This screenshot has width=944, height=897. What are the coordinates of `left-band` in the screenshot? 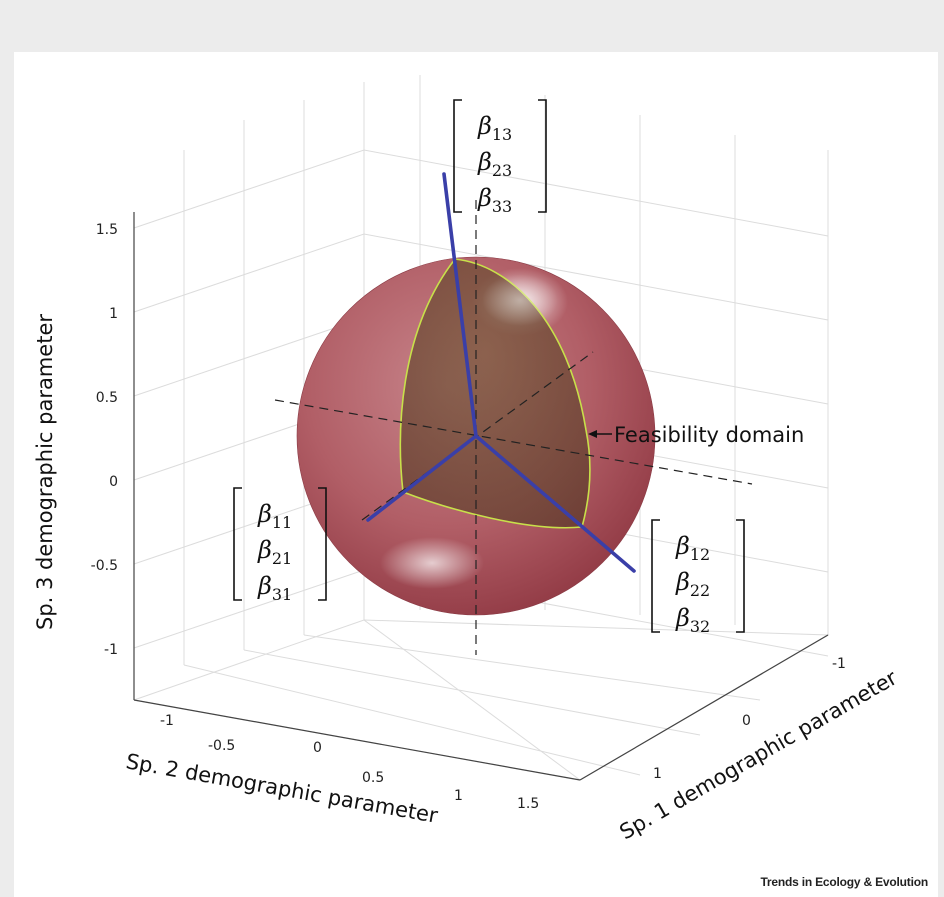 It's located at (7, 474).